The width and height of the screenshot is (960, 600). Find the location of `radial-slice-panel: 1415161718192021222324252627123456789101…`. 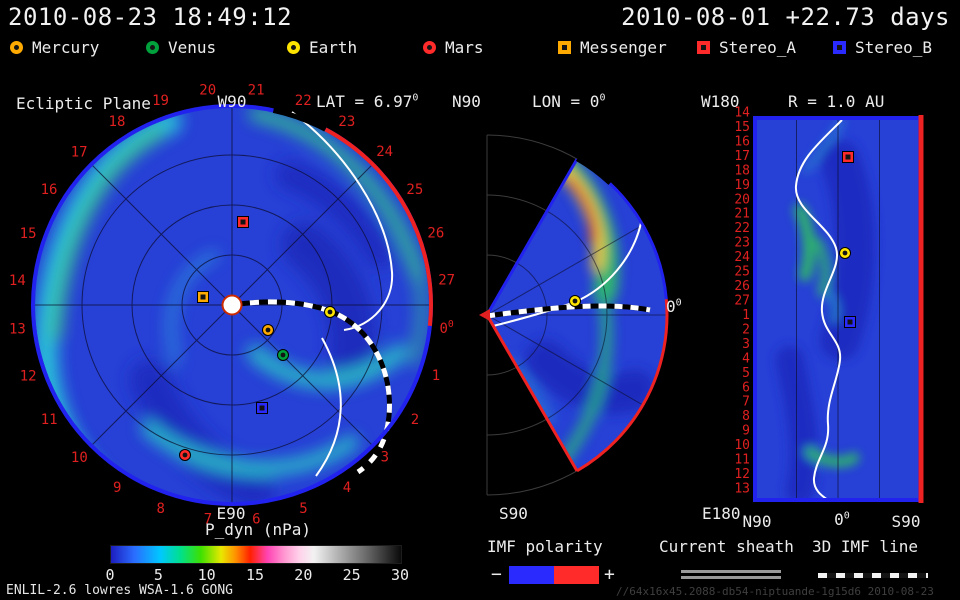

radial-slice-panel: 1415161718192021222324252627123456789101… is located at coordinates (829, 304).